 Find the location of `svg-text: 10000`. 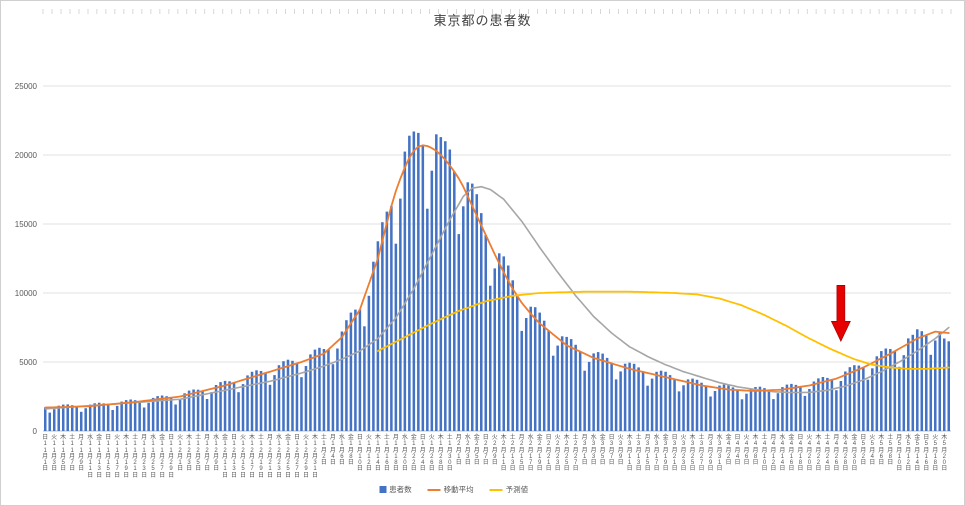

svg-text: 10000 is located at coordinates (26, 293).